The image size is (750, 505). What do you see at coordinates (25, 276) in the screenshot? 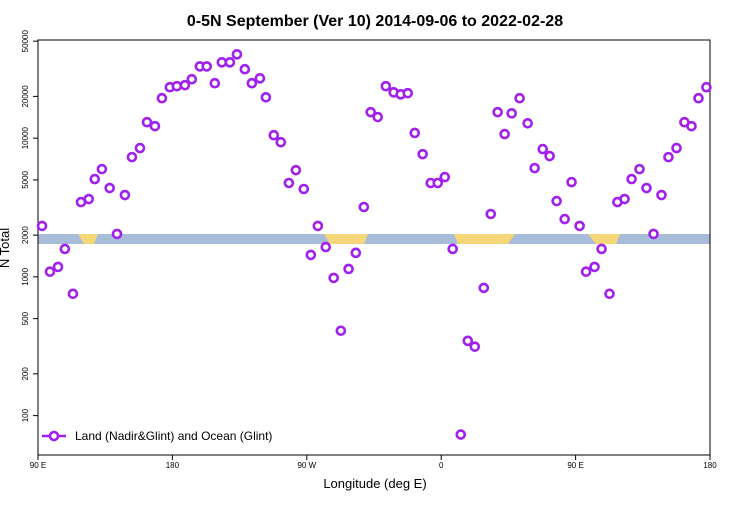
I see `y-tick-label: 1000` at bounding box center [25, 276].